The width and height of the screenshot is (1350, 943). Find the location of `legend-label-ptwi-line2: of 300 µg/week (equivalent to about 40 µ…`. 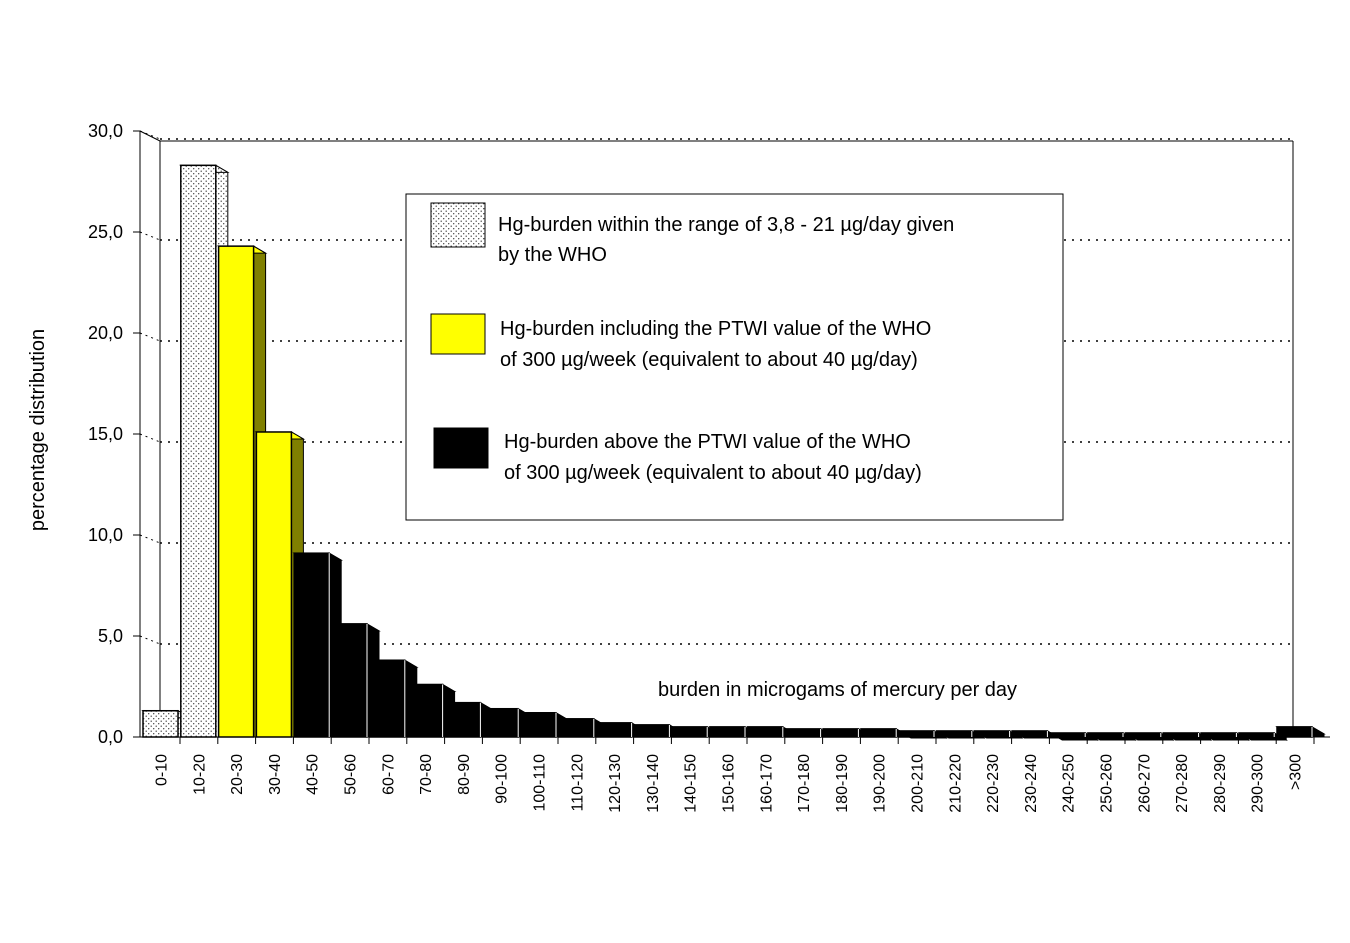

legend-label-ptwi-line2: of 300 µg/week (equivalent to about 40 µ… is located at coordinates (709, 360).